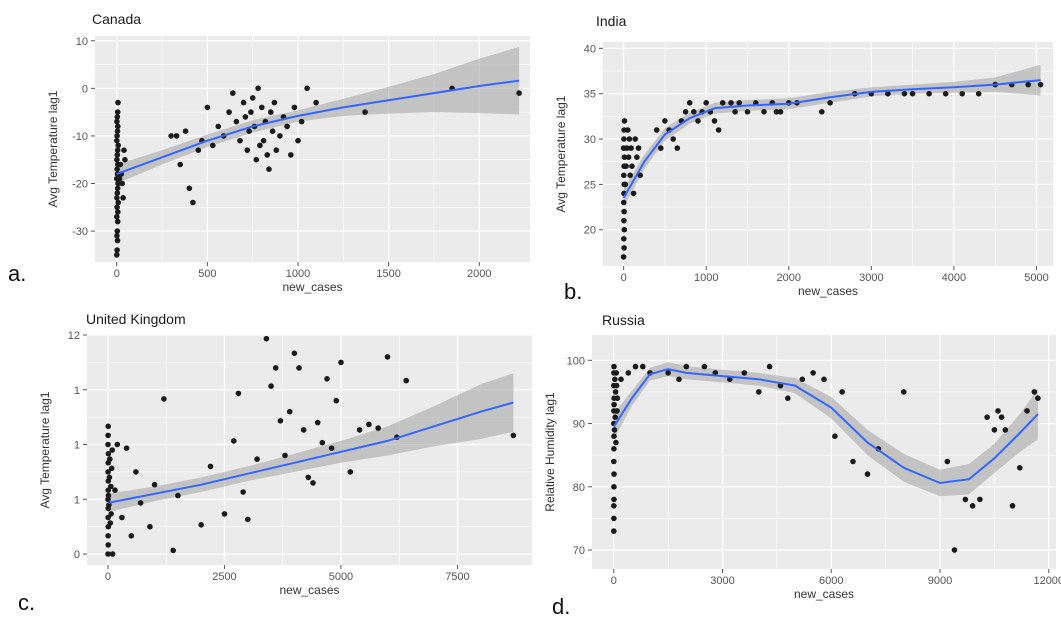 This screenshot has height=620, width=1061. Describe the element at coordinates (573, 291) in the screenshot. I see `panel-letter-b: b.` at that location.